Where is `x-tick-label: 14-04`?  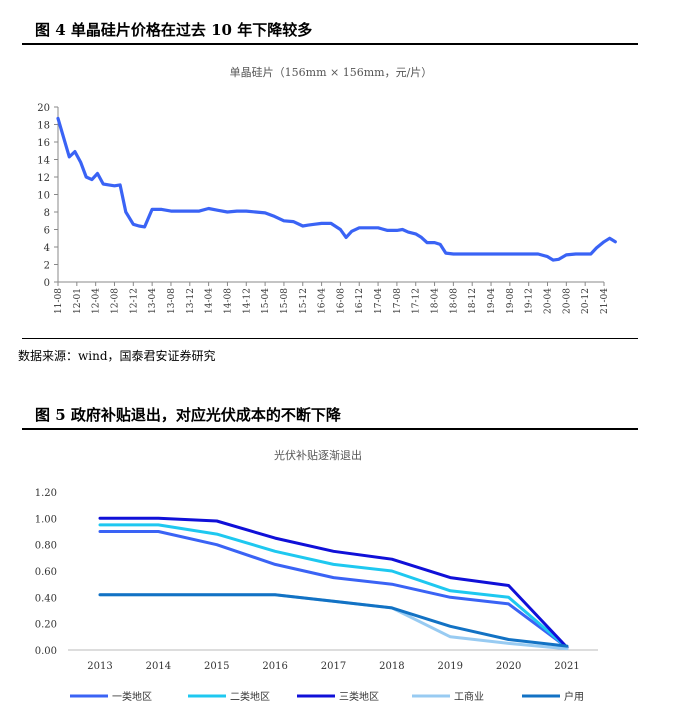 x-tick-label: 14-04 is located at coordinates (210, 301).